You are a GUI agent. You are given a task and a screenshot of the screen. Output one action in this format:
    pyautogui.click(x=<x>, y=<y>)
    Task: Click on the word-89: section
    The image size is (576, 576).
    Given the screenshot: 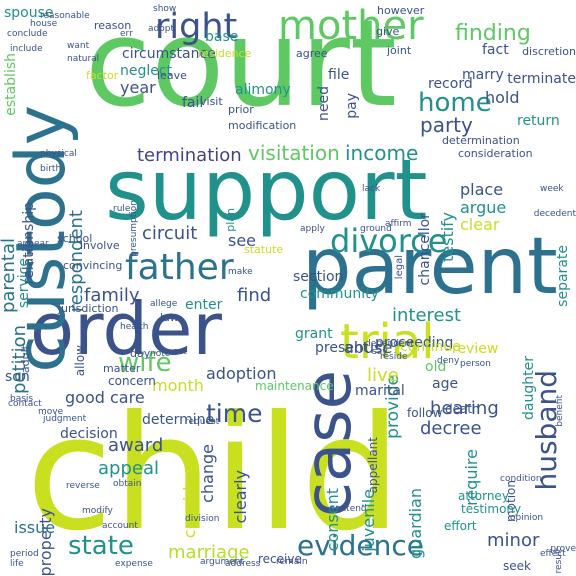 What is the action you would take?
    pyautogui.click(x=318, y=277)
    